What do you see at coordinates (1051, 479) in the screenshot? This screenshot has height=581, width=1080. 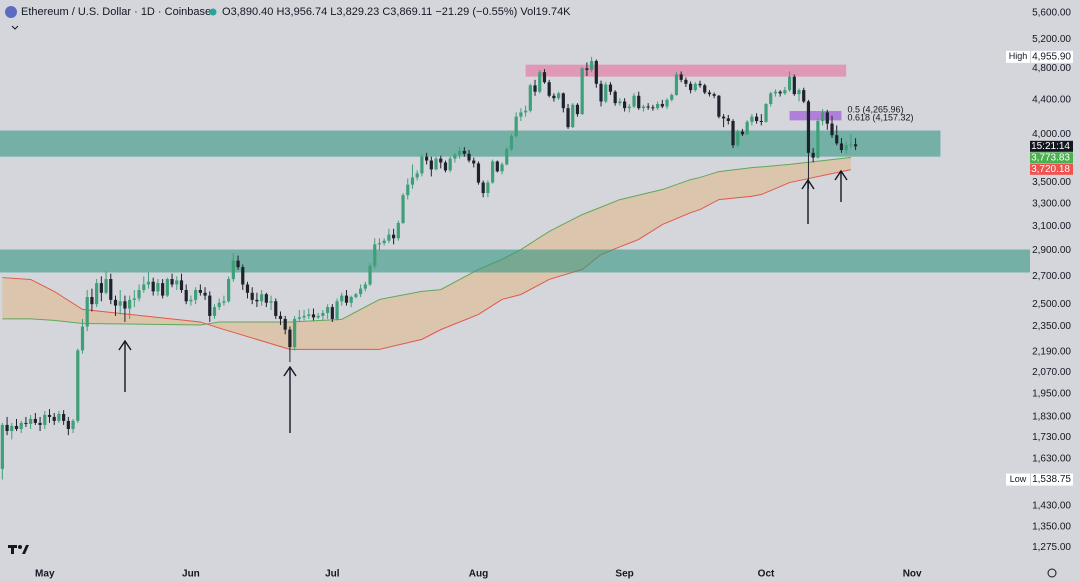 I see `extreme-label: 1,538.75` at bounding box center [1051, 479].